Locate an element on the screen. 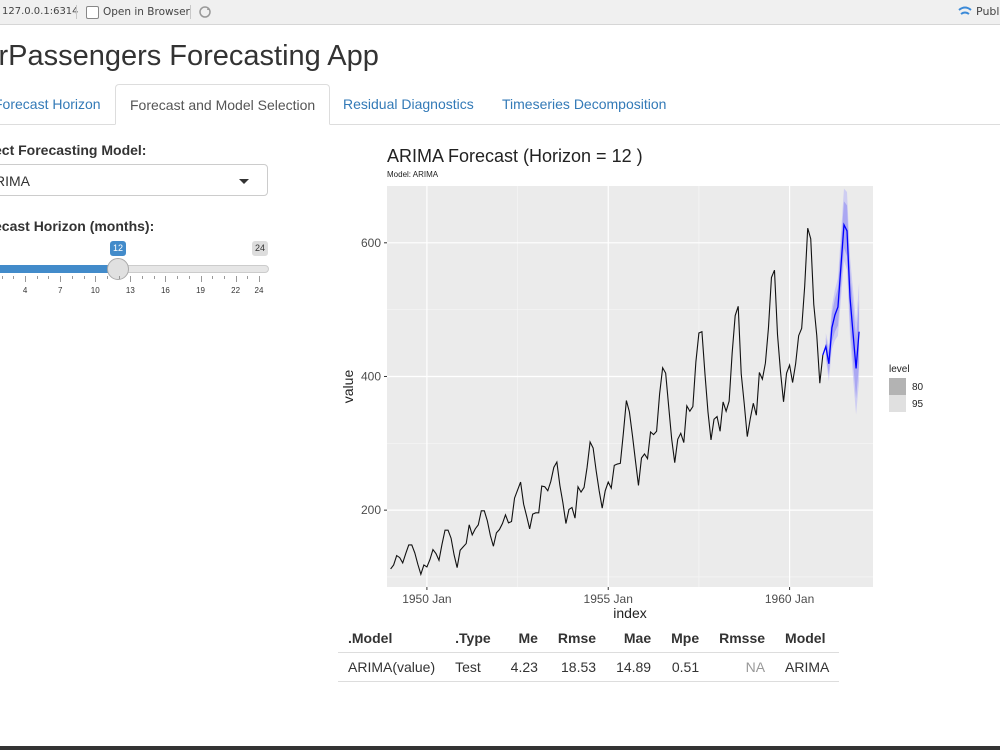 This screenshot has height=750, width=1000. tab-forecast-horizon: Forecast Horizon is located at coordinates (50, 104).